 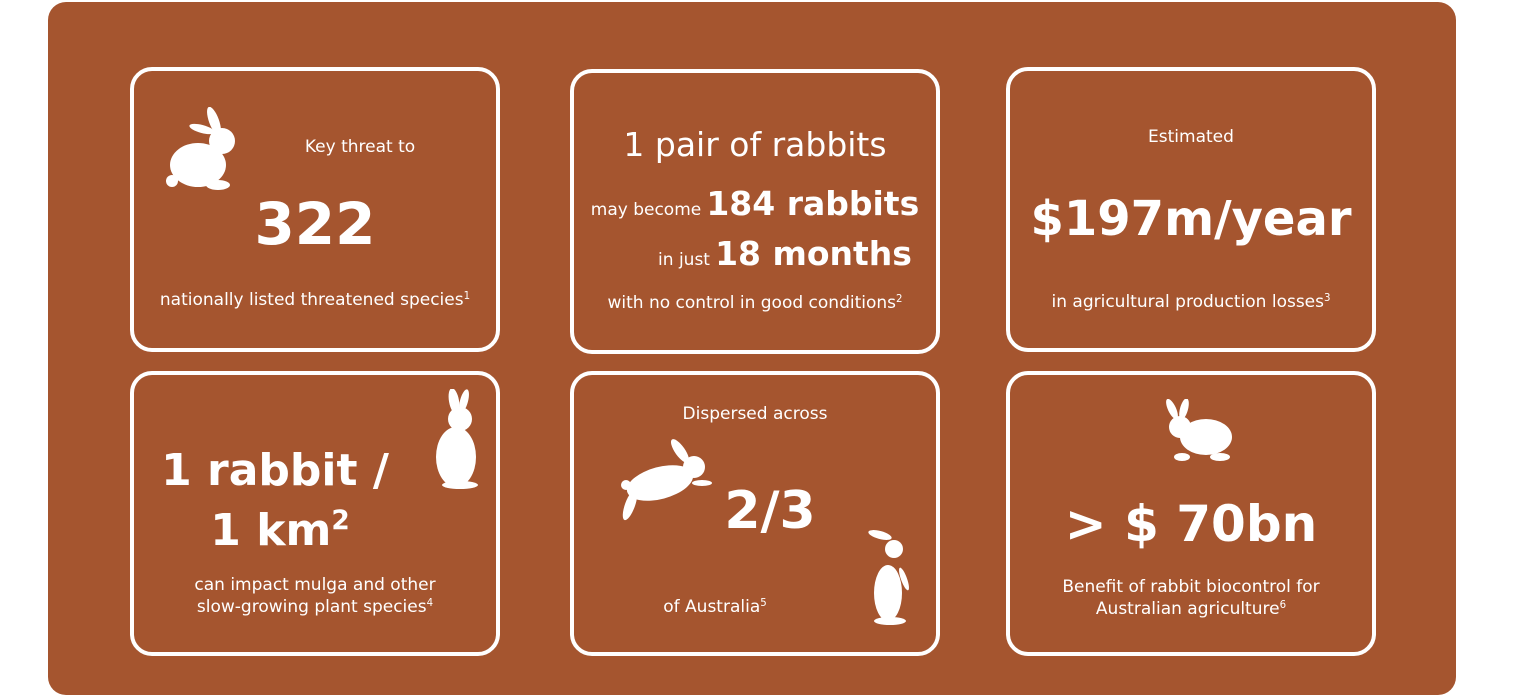 What do you see at coordinates (715, 607) in the screenshot?
I see `caption-text: of Australia5` at bounding box center [715, 607].